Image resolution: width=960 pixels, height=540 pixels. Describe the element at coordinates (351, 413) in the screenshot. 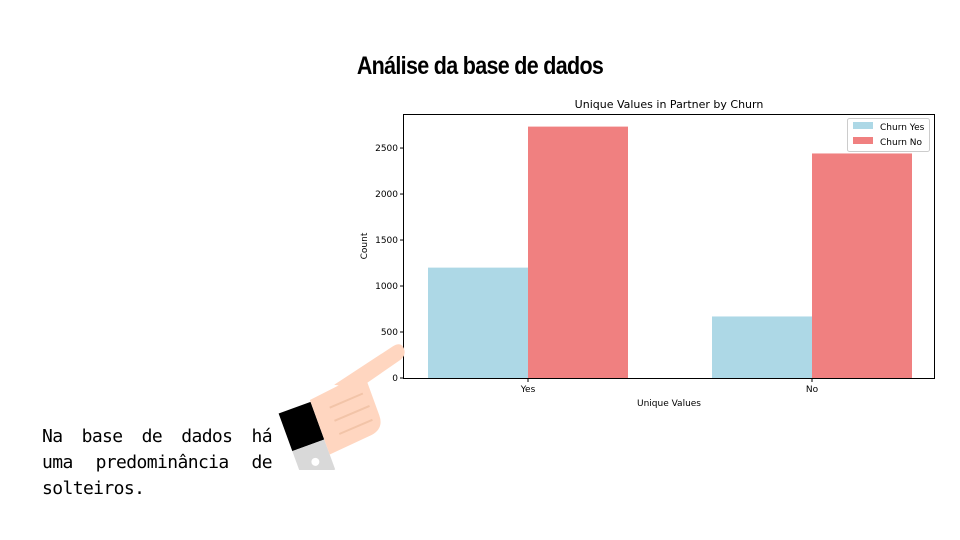

I see `hand-finger-creases` at that location.